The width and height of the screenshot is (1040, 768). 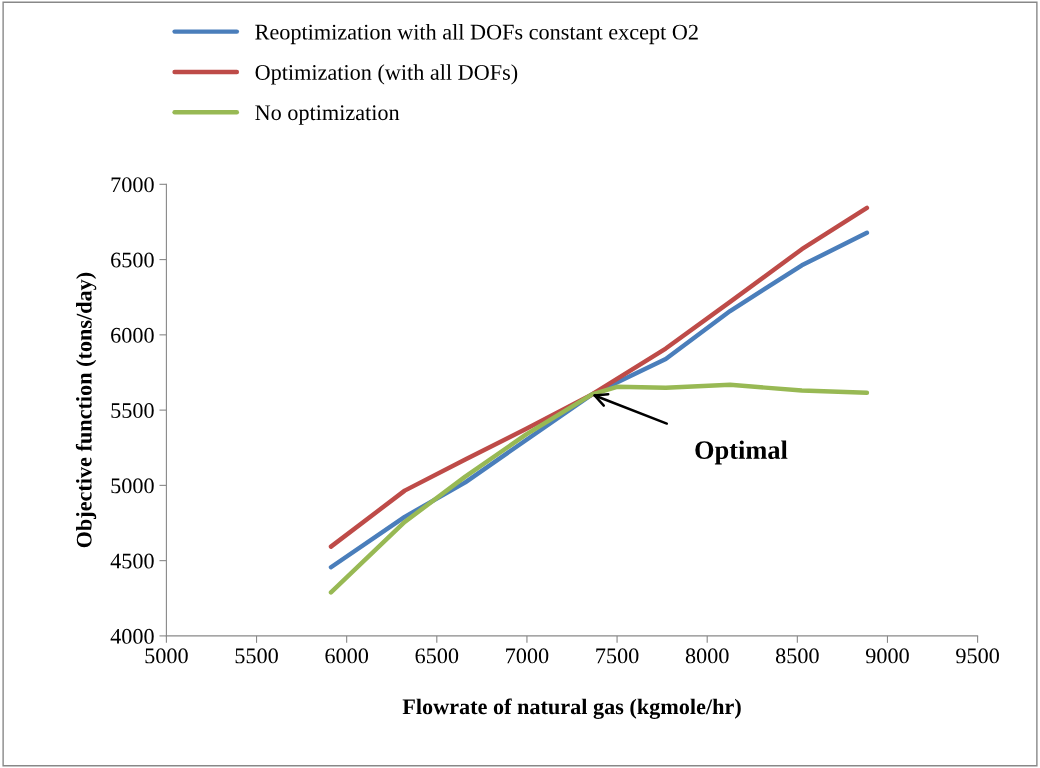 I want to click on x-tick-label: 8500, so click(x=797, y=656).